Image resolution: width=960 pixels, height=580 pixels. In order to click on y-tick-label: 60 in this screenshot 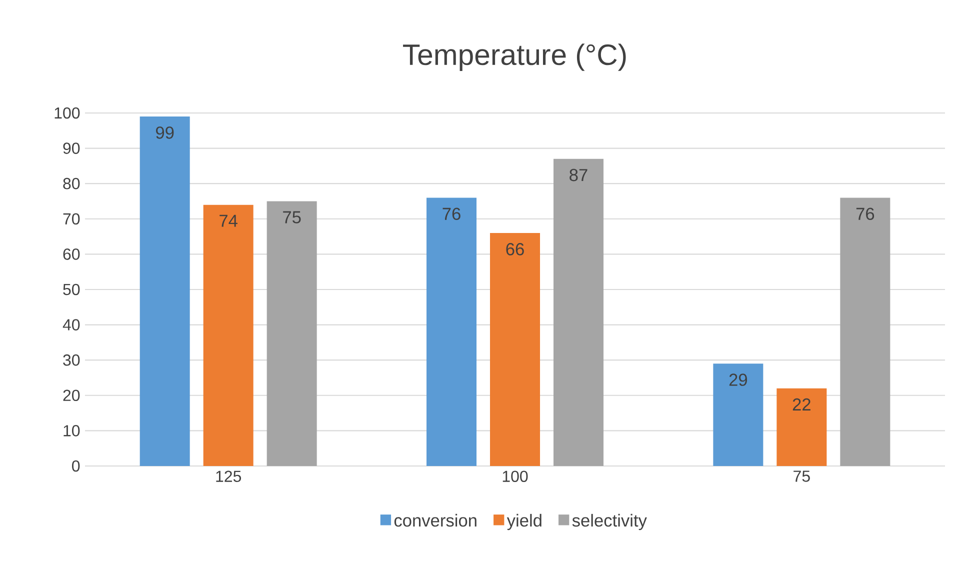, I will do `click(71, 254)`.